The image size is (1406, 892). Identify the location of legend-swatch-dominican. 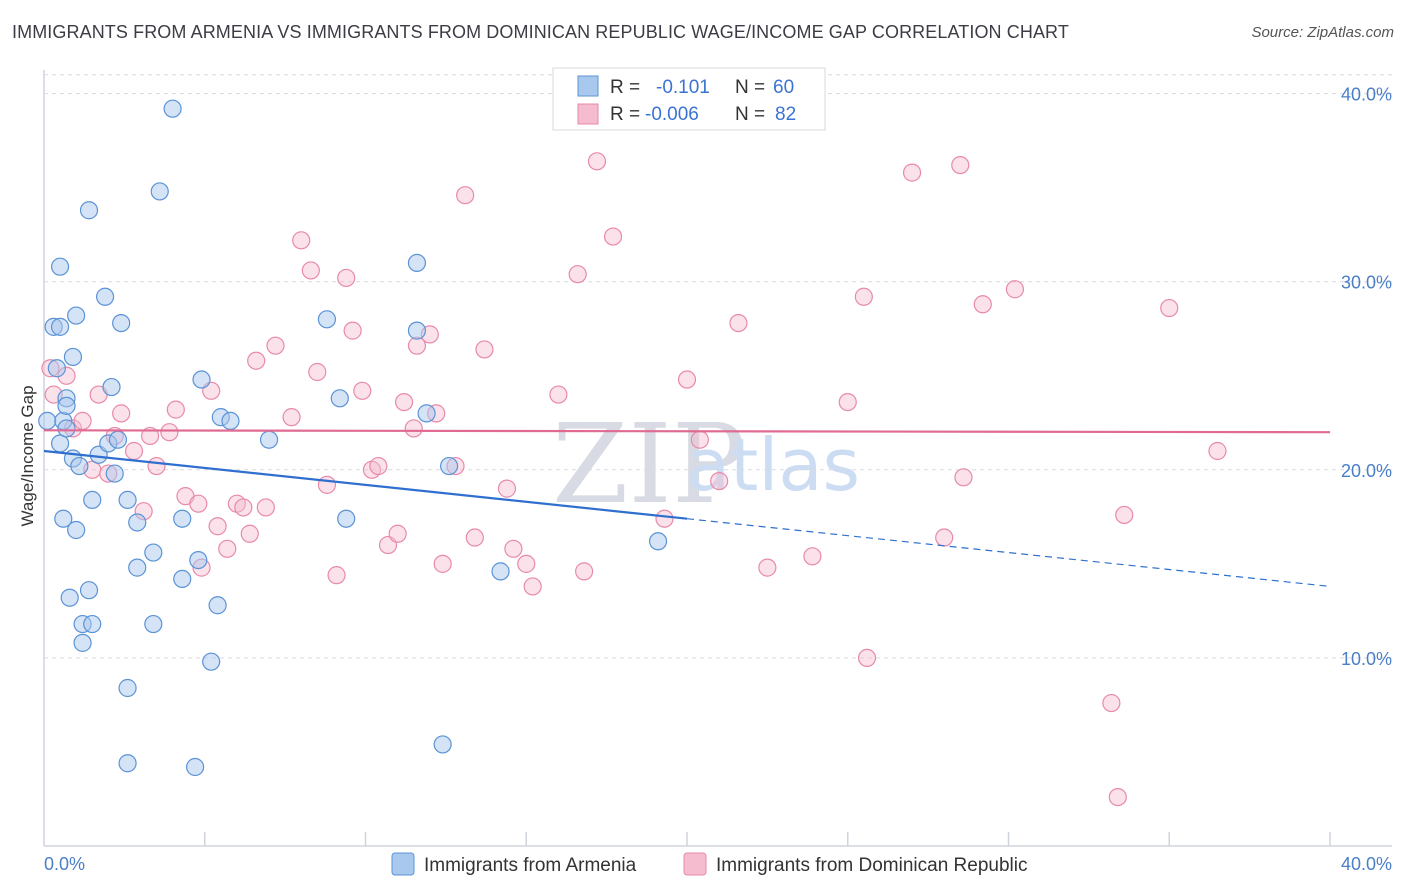
(695, 864).